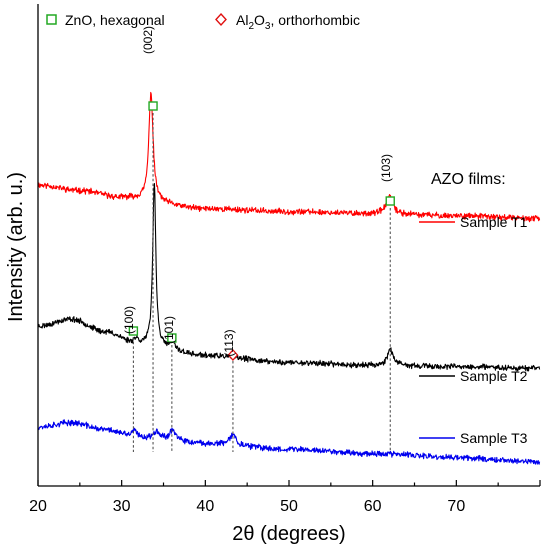 The width and height of the screenshot is (550, 553). I want to click on legend-al2o3-label-part: , orthorhombic, so click(314, 20).